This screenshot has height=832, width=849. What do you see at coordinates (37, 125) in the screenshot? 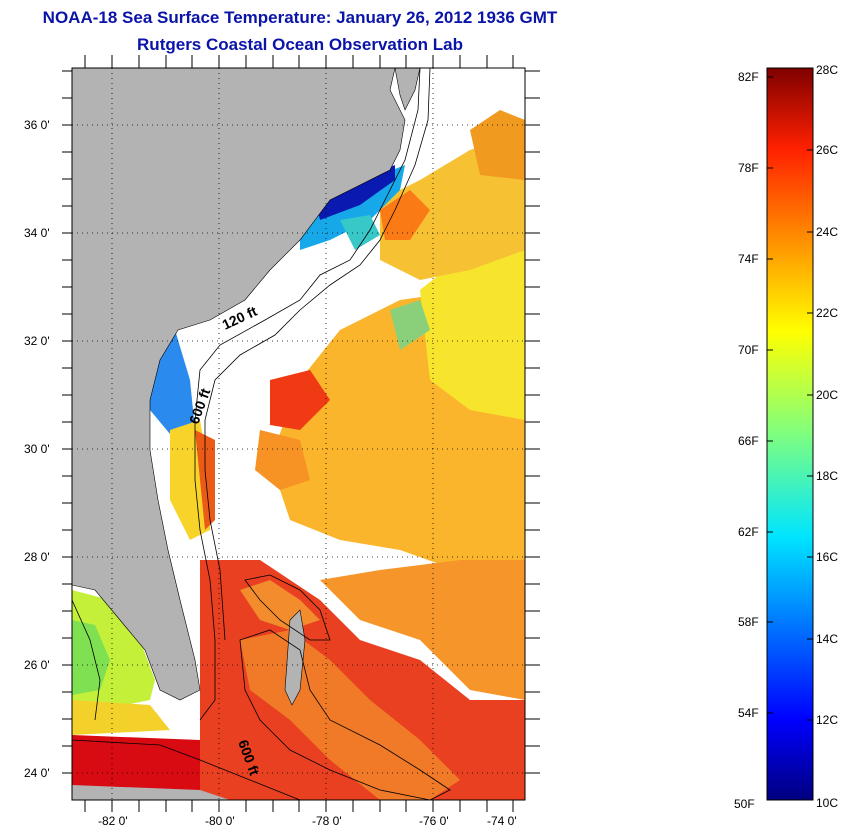
I see `lat-label: 36 0'` at bounding box center [37, 125].